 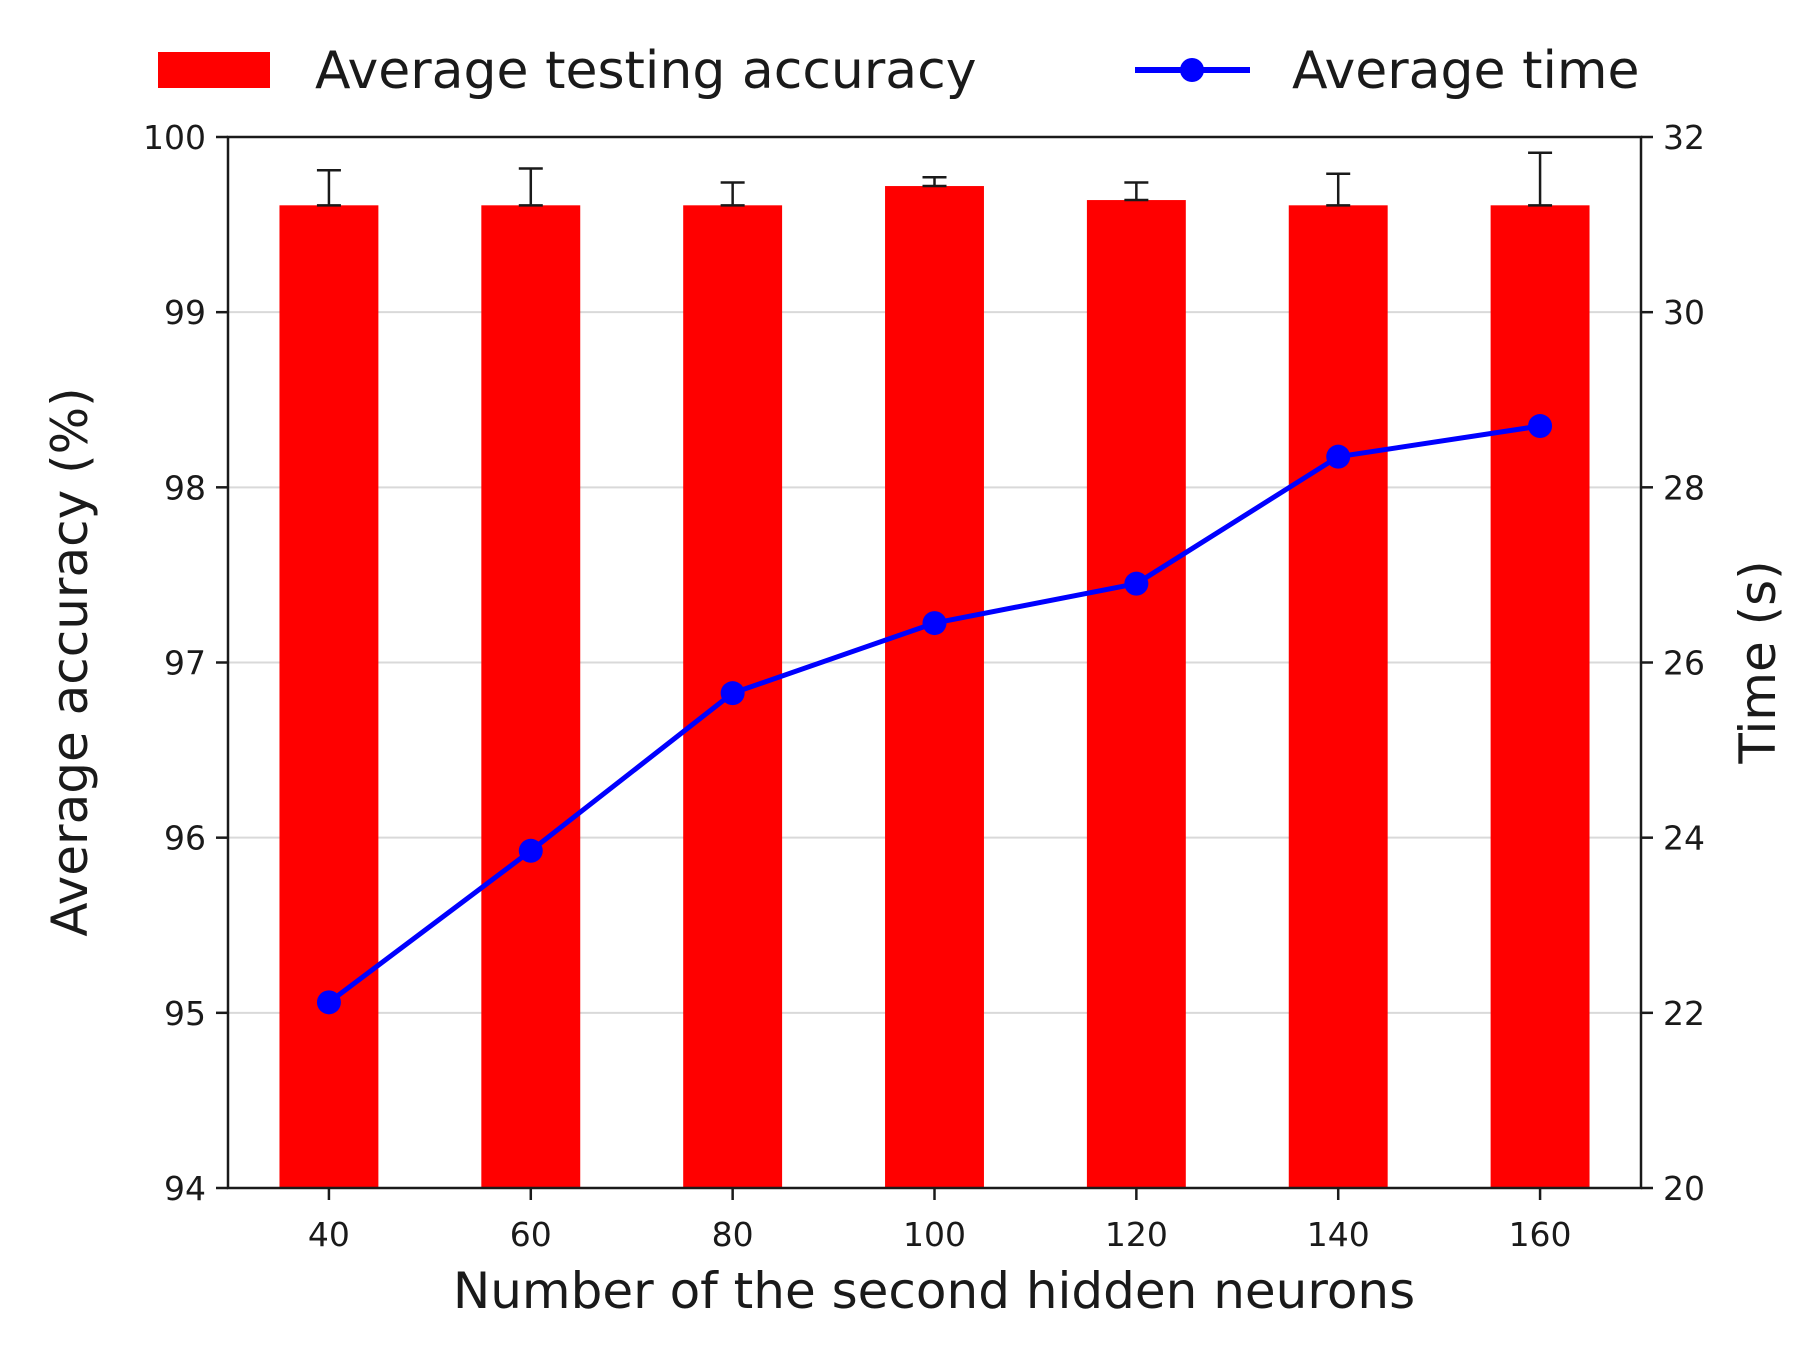 I want to click on error-bars, so click(x=934, y=179).